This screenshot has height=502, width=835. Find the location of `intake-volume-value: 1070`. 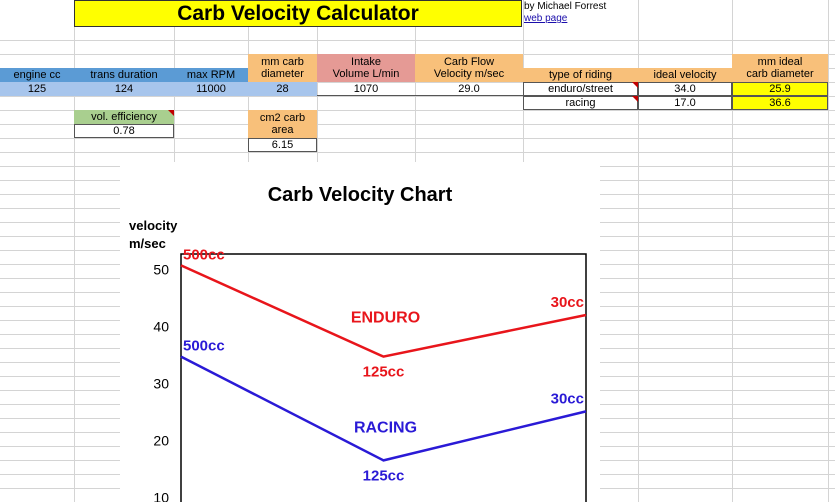

intake-volume-value: 1070 is located at coordinates (366, 89).